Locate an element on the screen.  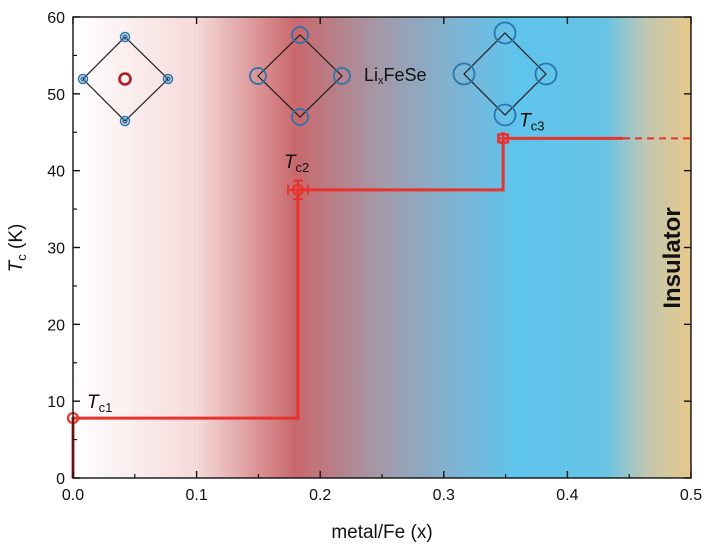
data-point-c2: Tc2 is located at coordinates (296, 176).